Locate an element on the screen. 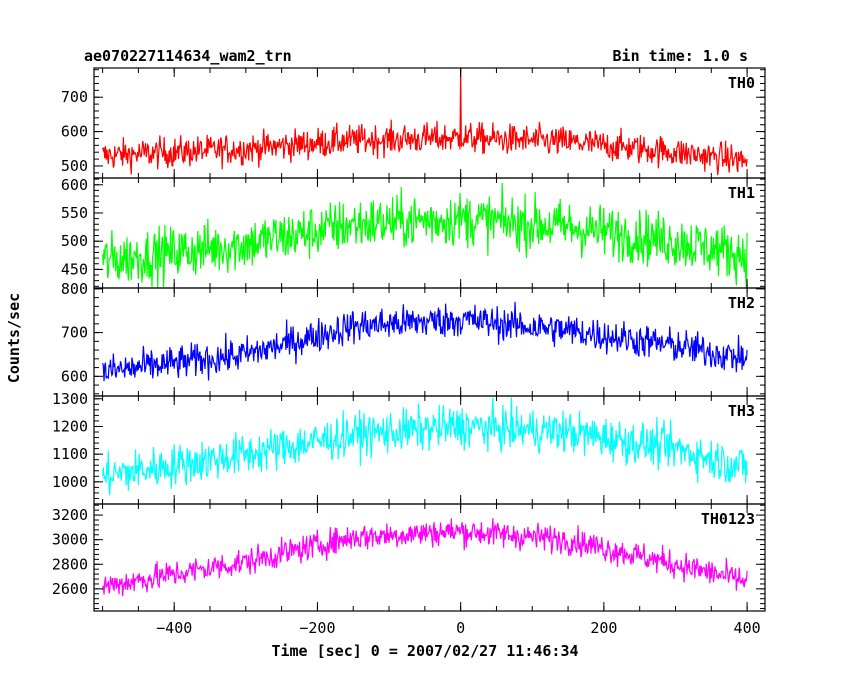  panel-th0123: 2600 2800 3000 3200 TH0123 is located at coordinates (409, 557).